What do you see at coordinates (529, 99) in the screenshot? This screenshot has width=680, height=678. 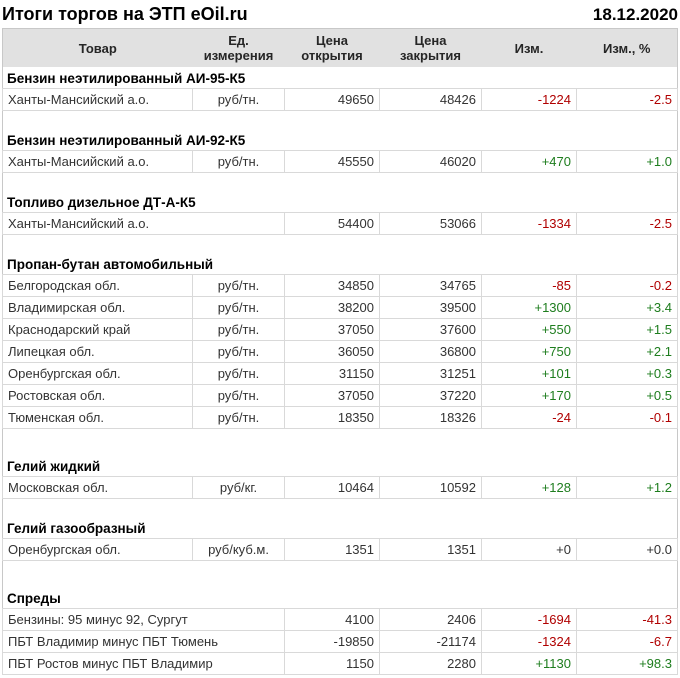 I see `change-cell: -1224` at bounding box center [529, 99].